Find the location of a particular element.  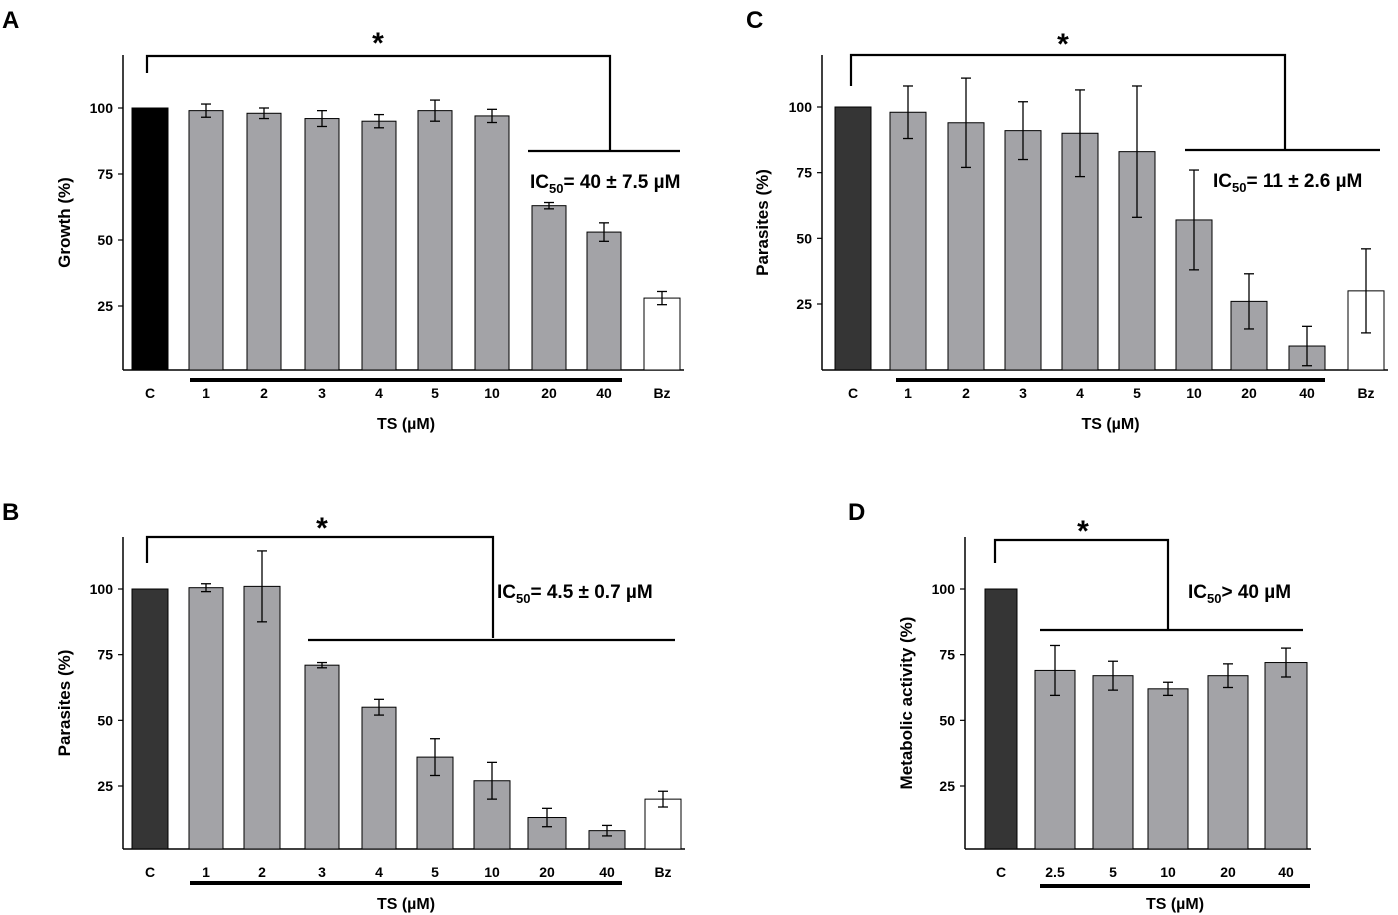

panel-a-bar-C is located at coordinates (150, 239).